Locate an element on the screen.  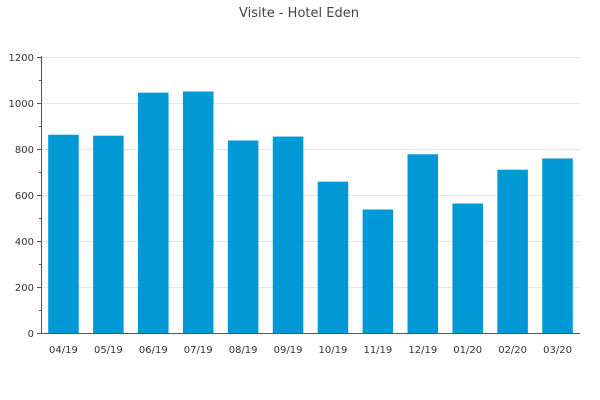
y-tick-label: 0 is located at coordinates (31, 334).